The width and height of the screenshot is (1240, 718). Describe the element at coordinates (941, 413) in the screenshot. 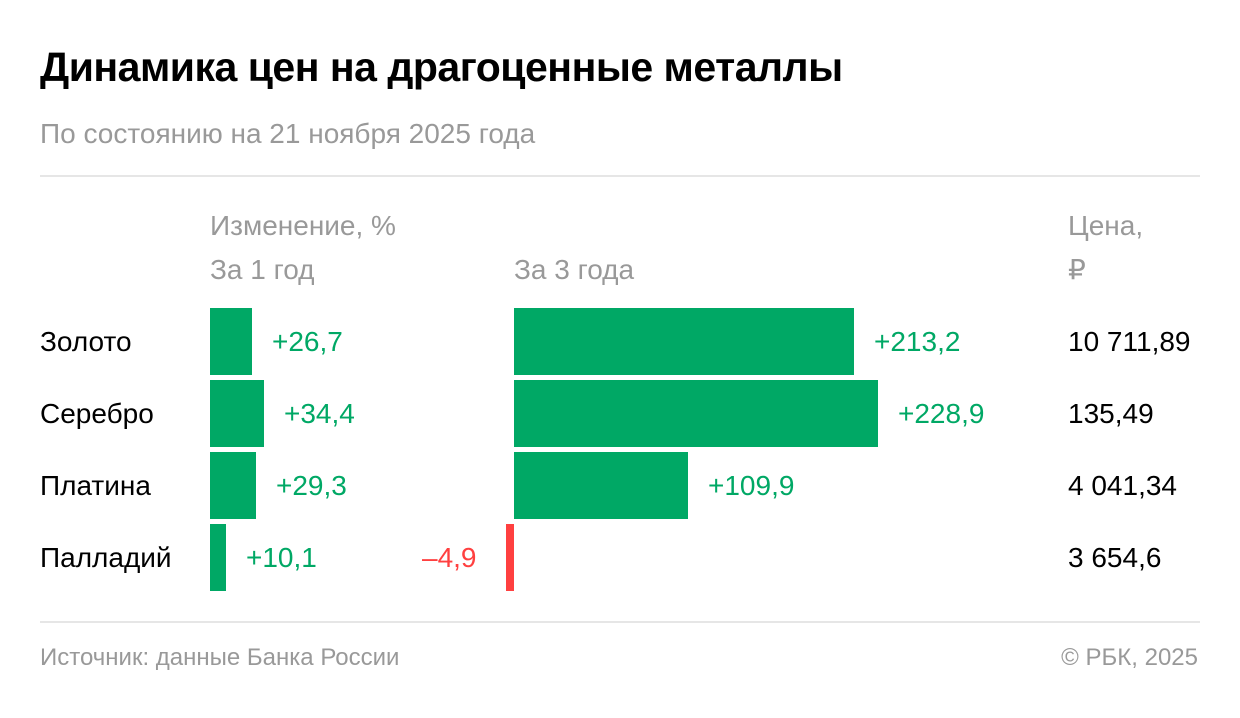

I see `value-3y: +228,9` at that location.